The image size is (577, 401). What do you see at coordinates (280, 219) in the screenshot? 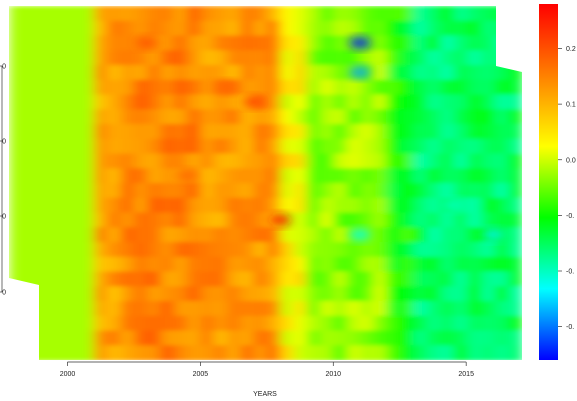
I see `heatmap-spot` at bounding box center [280, 219].